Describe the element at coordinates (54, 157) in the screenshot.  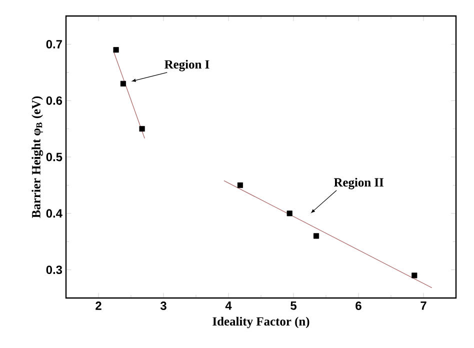
I see `y-tick-label: 0.5` at that location.